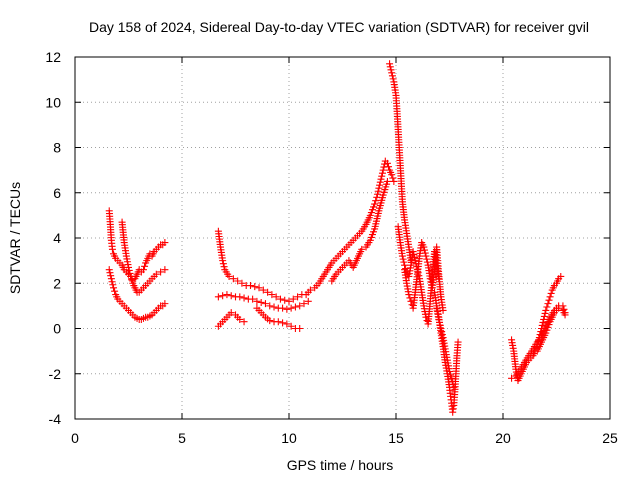 Image resolution: width=640 pixels, height=480 pixels. What do you see at coordinates (55, 419) in the screenshot?
I see `y-tick-label: -4` at bounding box center [55, 419].